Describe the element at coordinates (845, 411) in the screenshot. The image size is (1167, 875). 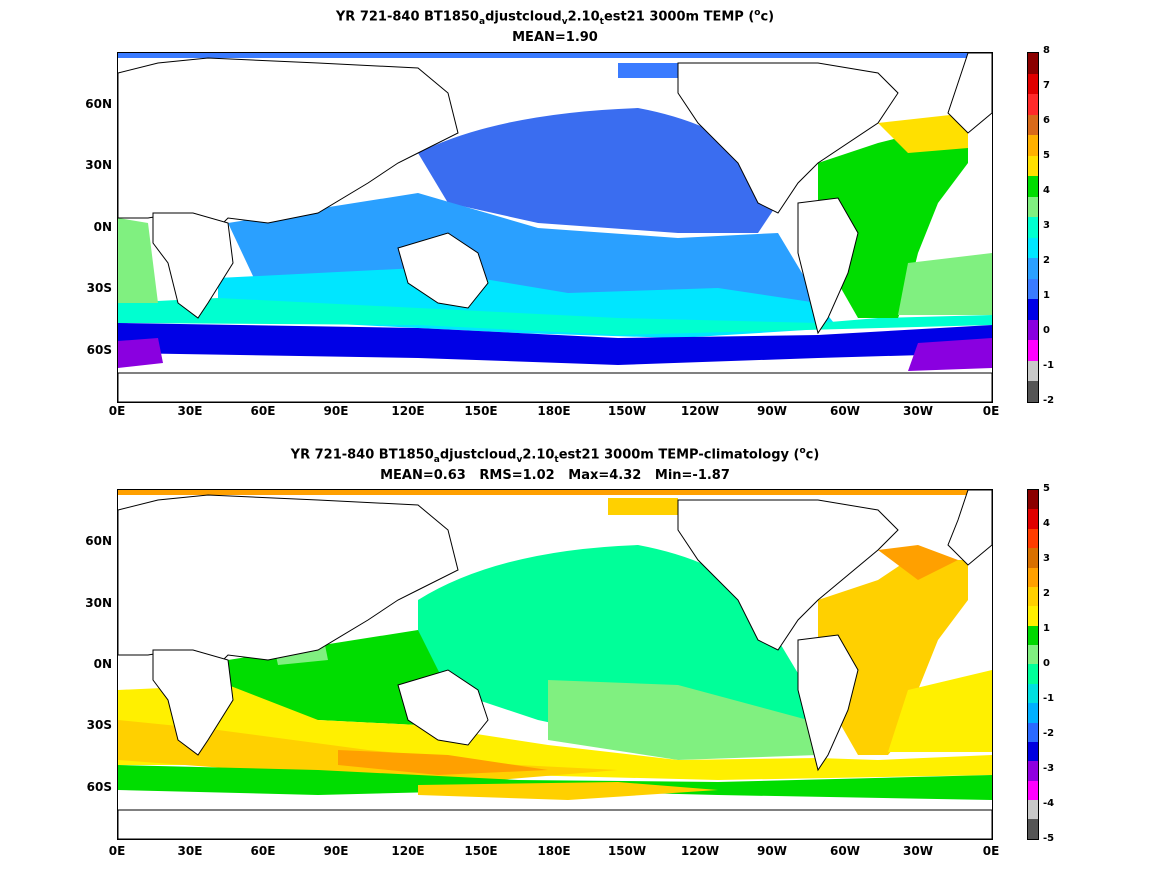
I see `top-lon-tick: 60W` at that location.